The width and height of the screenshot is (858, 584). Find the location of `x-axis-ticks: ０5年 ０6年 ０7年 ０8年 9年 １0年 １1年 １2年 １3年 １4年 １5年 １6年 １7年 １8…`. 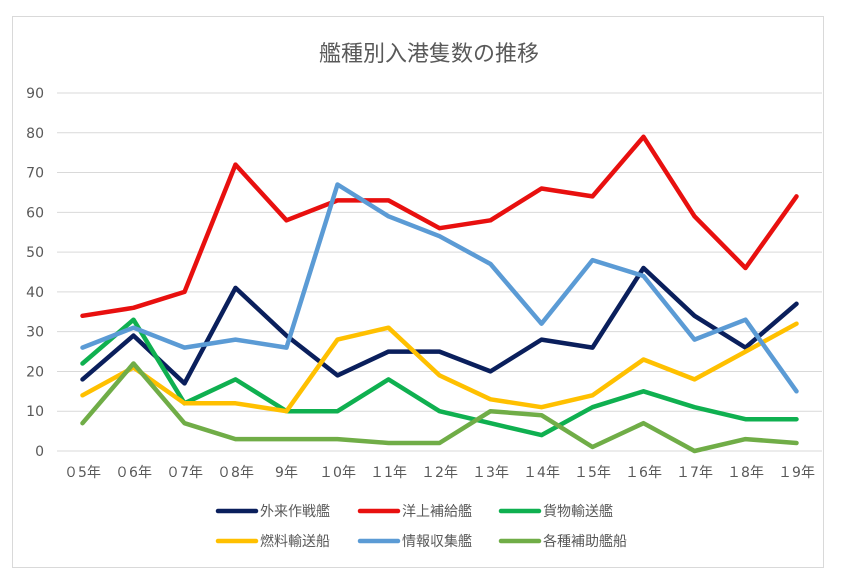

x-axis-ticks: ０5年 ０6年 ０7年 ０8年 9年 １0年 １1年 １2年 １3年 １4年 １5年 １6年 １7年 １8… is located at coordinates (439, 473).